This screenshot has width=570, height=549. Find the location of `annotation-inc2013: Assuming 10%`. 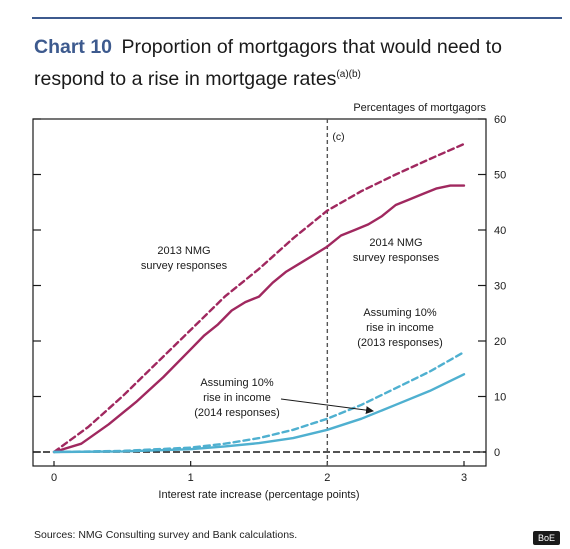

annotation-inc2013: Assuming 10% is located at coordinates (400, 313).